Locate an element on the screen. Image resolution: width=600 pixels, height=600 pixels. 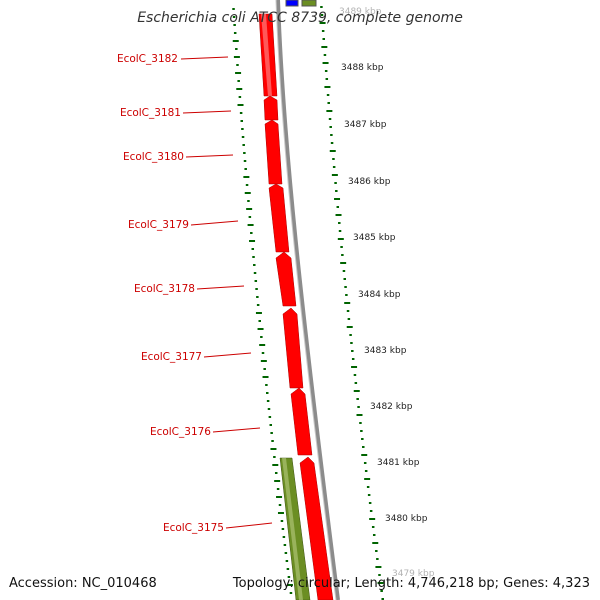
gene-label: EcolC_3175 is located at coordinates (193, 528).